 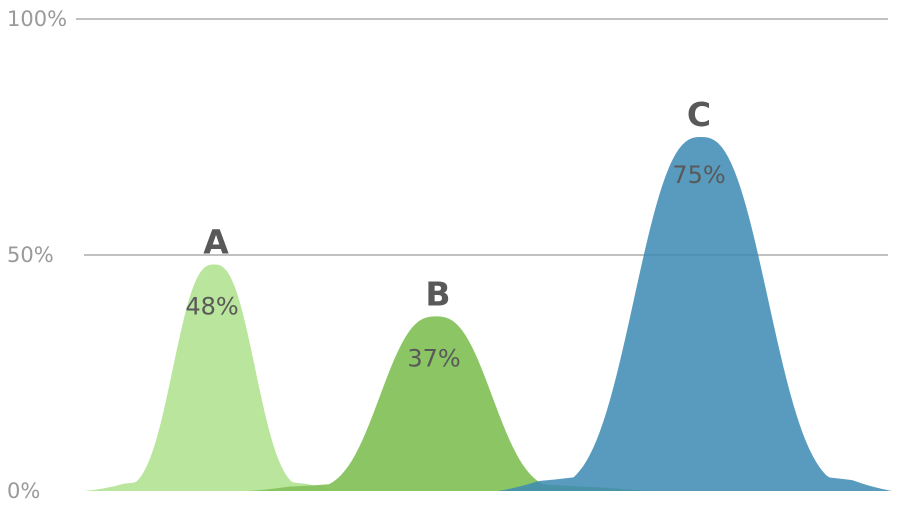 What do you see at coordinates (211, 306) in the screenshot?
I see `value-label-a: 48%` at bounding box center [211, 306].